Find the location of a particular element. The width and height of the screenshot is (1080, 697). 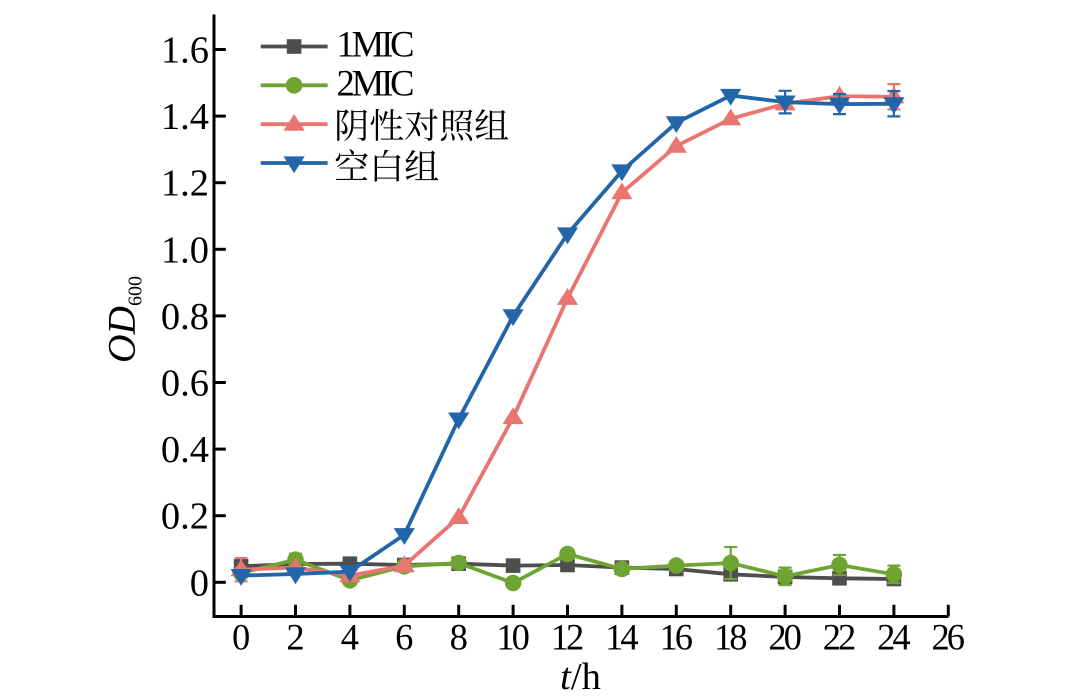

svg-text: 2MIC is located at coordinates (376, 83).